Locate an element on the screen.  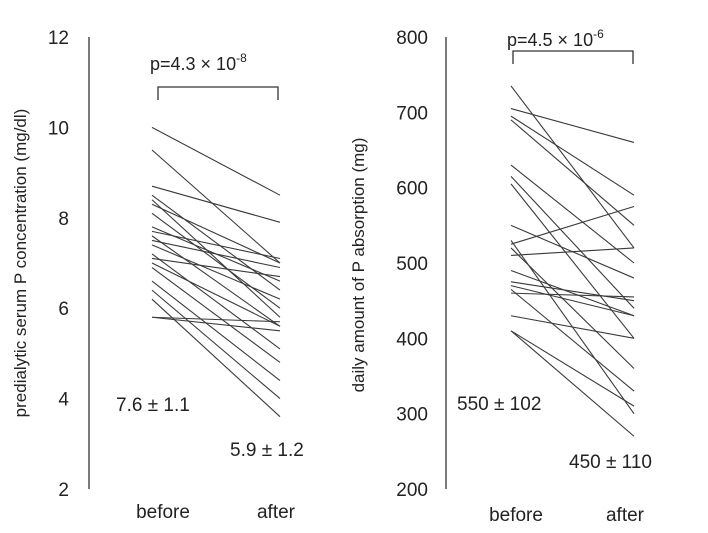
right-significance-bracket is located at coordinates (573, 57).